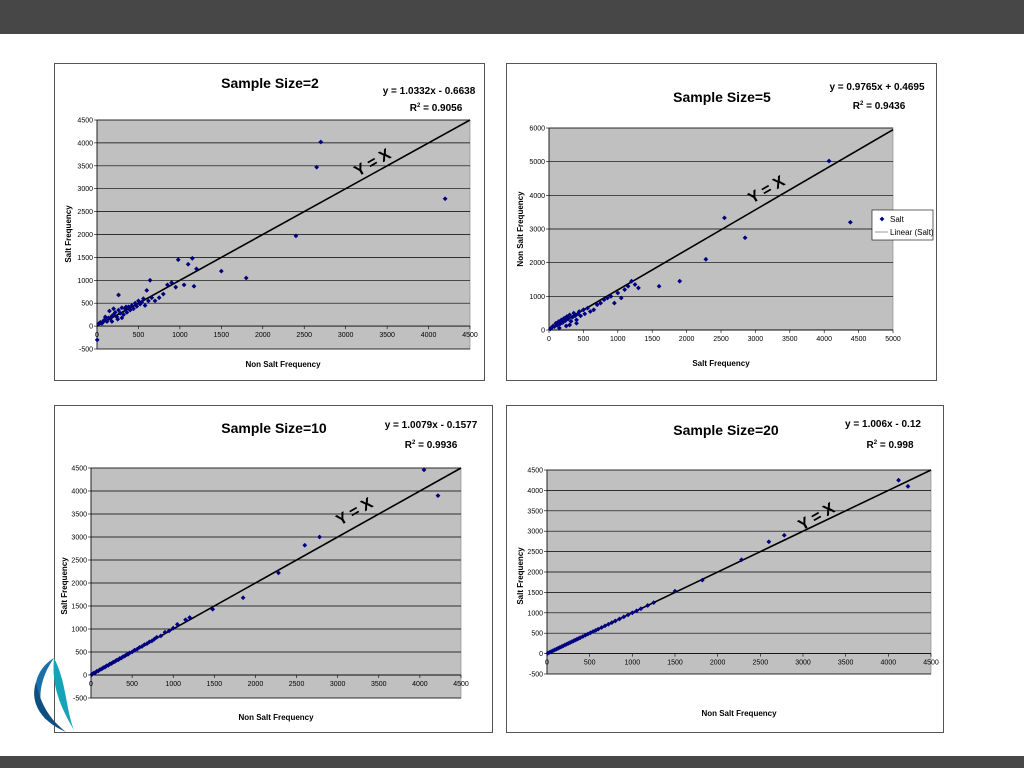  What do you see at coordinates (879, 106) in the screenshot?
I see `r-squared-label: R2 = 0.9436` at bounding box center [879, 106].